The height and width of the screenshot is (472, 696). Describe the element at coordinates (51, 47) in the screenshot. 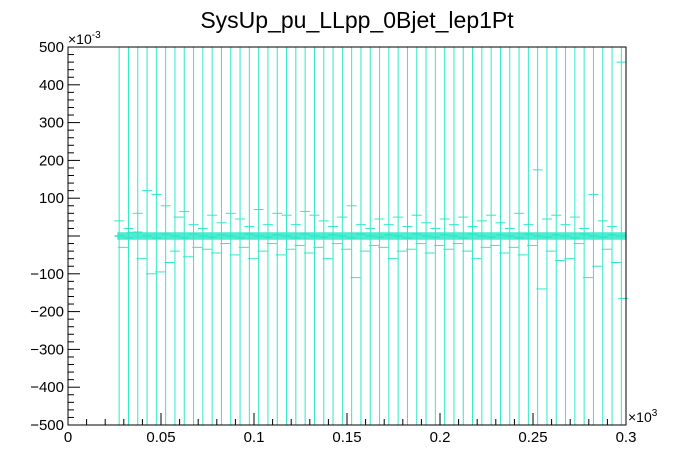

I see `y-tick-label: 500` at that location.